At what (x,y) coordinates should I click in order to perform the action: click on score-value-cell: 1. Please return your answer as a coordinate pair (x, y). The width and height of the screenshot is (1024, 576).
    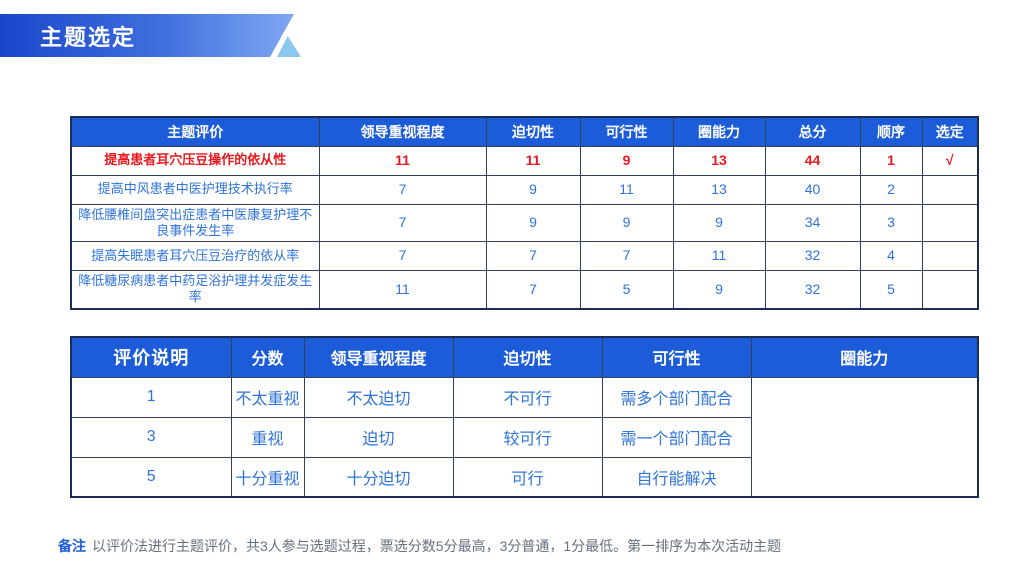
    Looking at the image, I should click on (151, 397).